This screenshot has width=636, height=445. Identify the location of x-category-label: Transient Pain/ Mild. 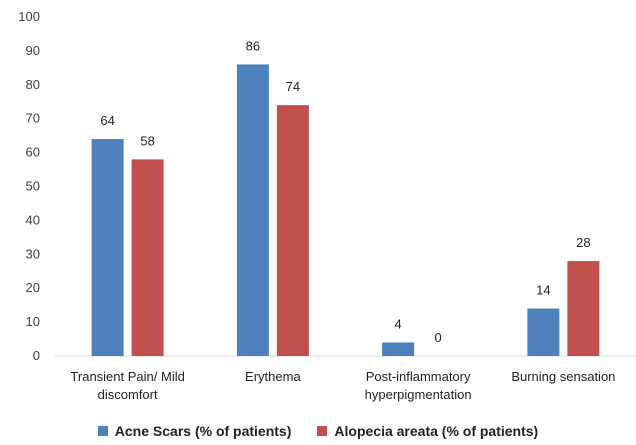
(127, 376).